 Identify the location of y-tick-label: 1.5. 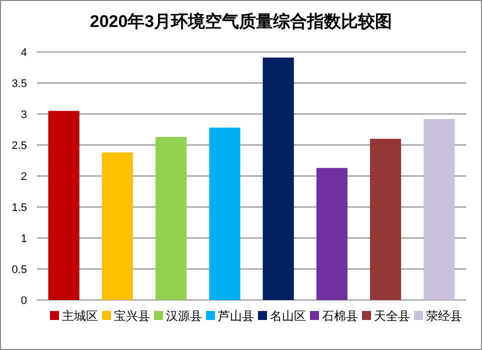
(19, 208).